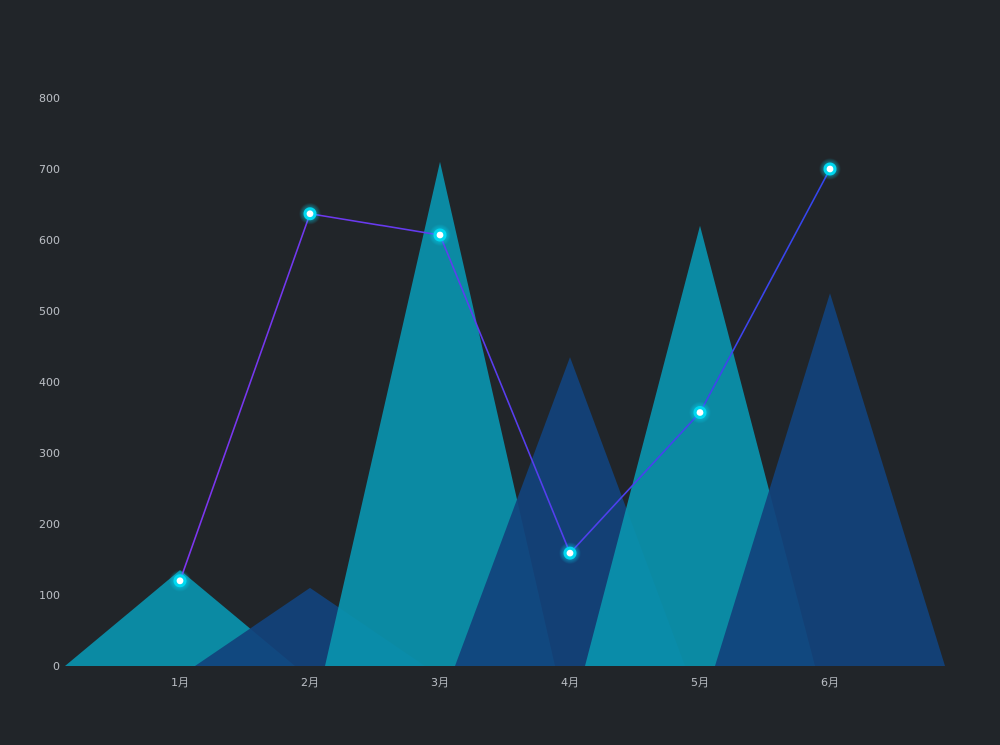  Describe the element at coordinates (56, 666) in the screenshot. I see `y-tick-label: 0` at that location.